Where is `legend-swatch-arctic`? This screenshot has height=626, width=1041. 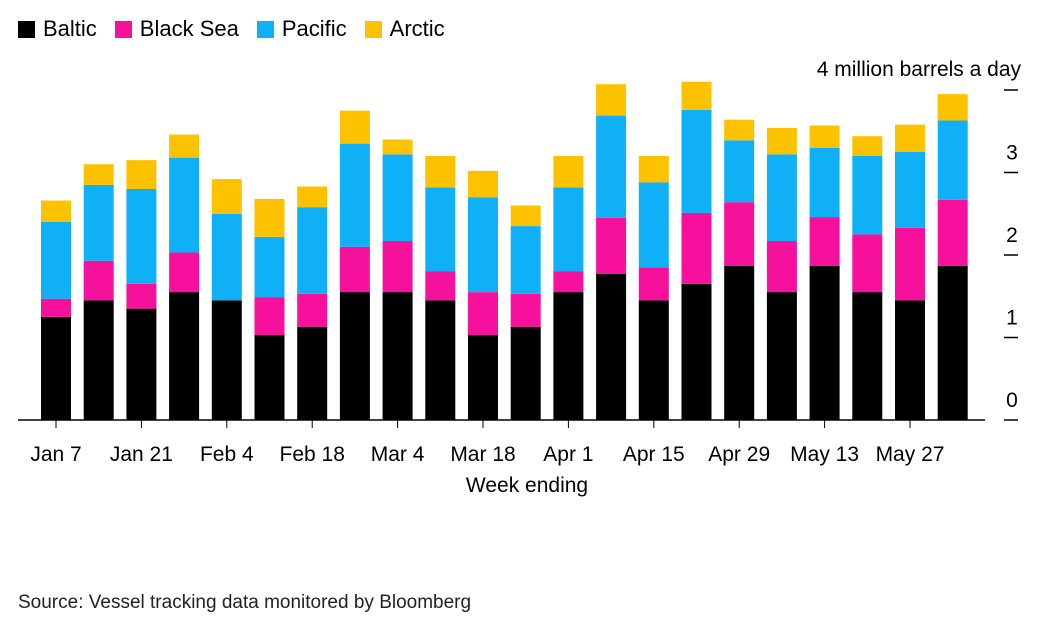 legend-swatch-arctic is located at coordinates (373, 29).